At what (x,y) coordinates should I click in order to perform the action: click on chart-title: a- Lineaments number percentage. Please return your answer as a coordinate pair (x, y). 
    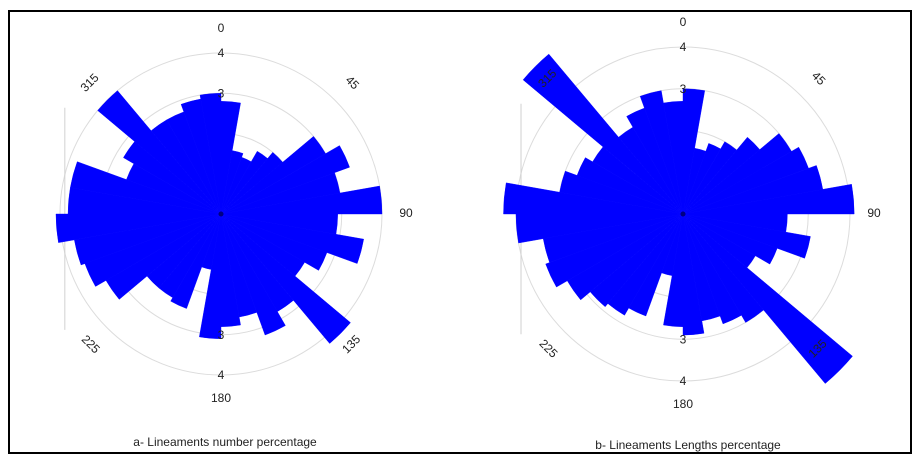
    Looking at the image, I should click on (225, 442).